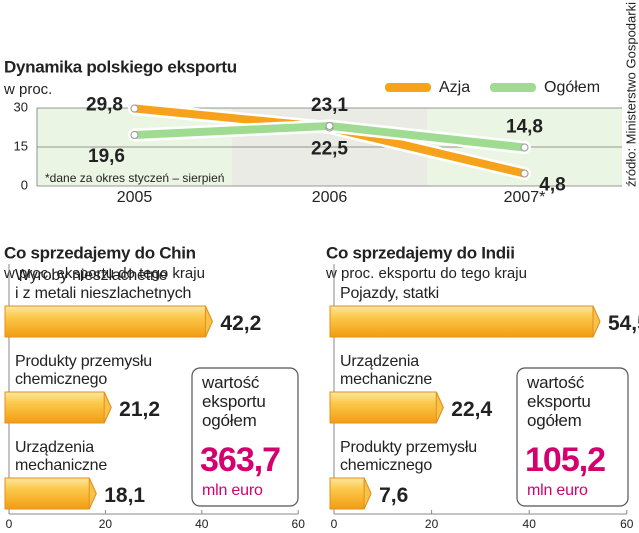 Image resolution: width=639 pixels, height=533 pixels. I want to click on data-label: 4,8, so click(552, 185).